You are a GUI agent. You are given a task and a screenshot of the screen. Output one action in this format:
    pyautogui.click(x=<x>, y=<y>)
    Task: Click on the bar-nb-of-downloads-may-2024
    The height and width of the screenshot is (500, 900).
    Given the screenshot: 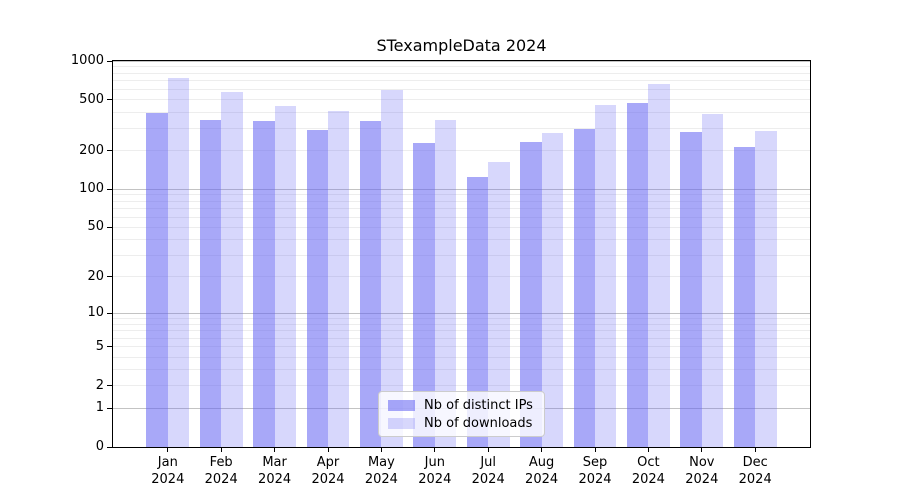 What is the action you would take?
    pyautogui.click(x=392, y=268)
    